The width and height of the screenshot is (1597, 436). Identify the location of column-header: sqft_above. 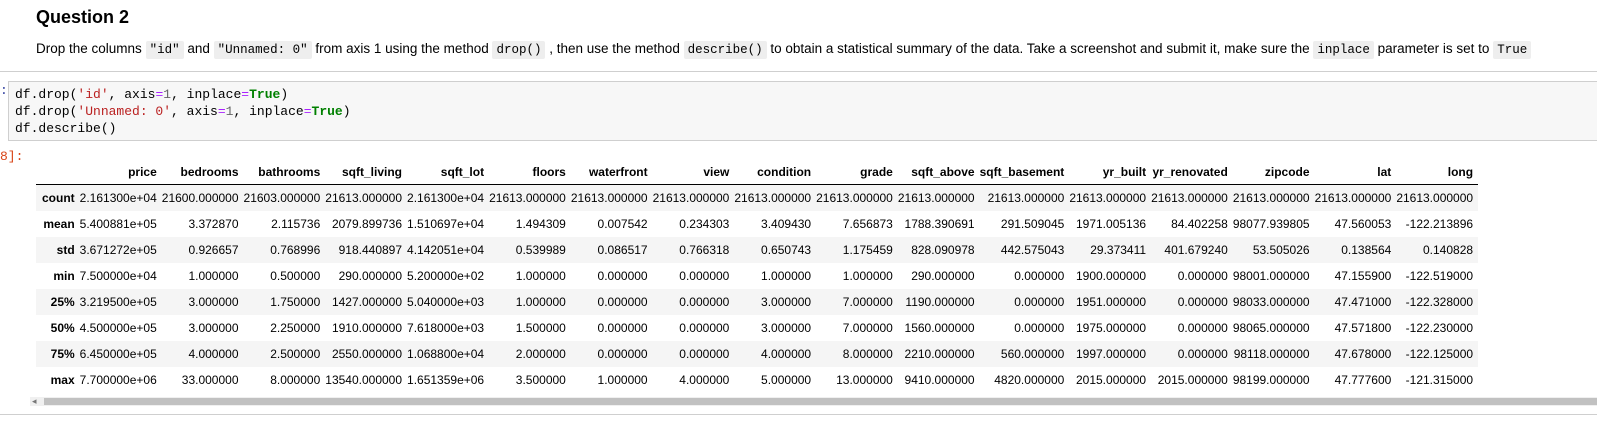
(938, 172).